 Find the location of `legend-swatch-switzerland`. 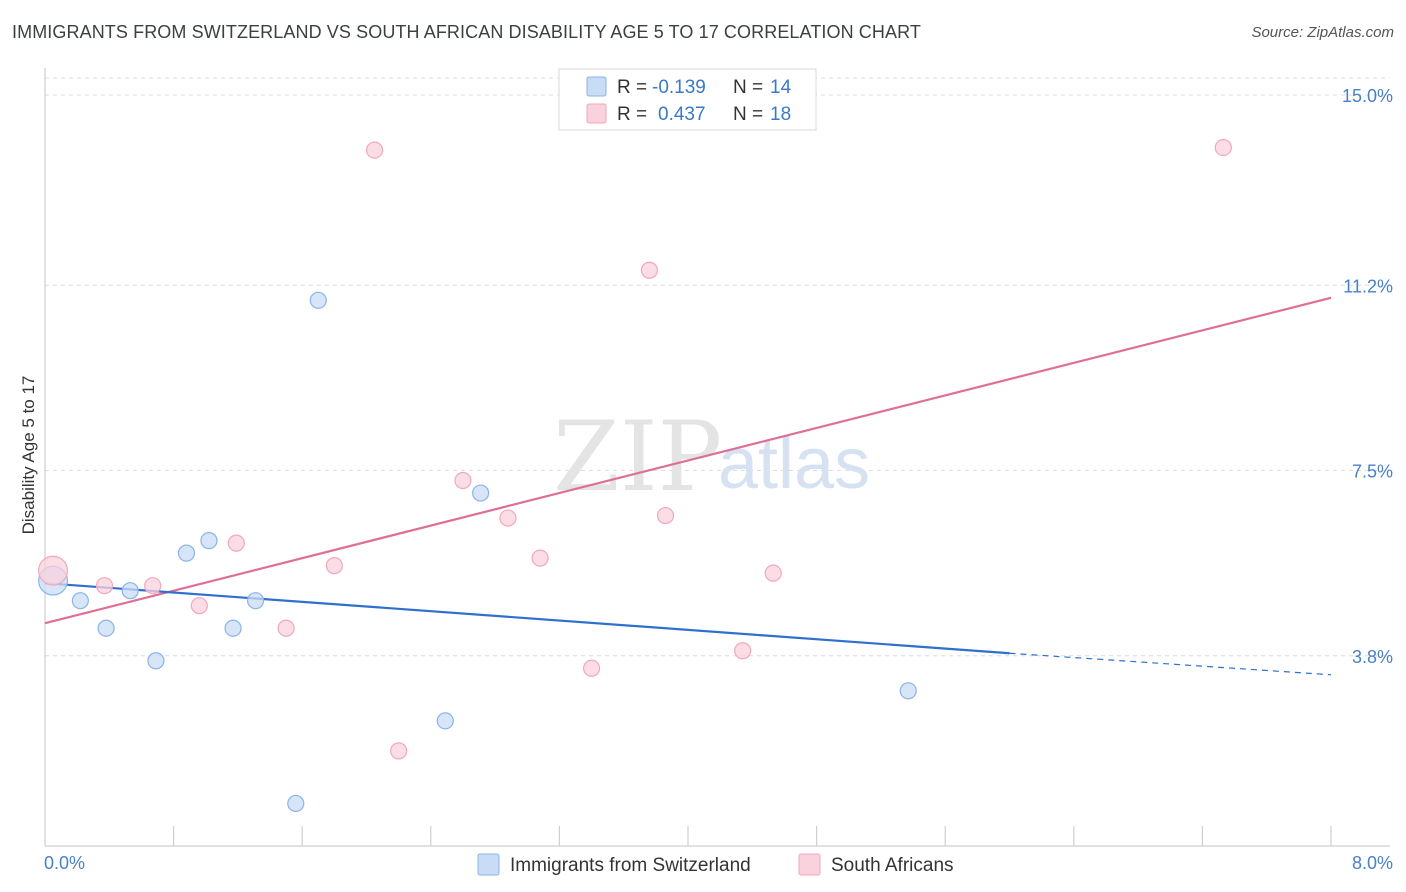

legend-swatch-switzerland is located at coordinates (596, 86).